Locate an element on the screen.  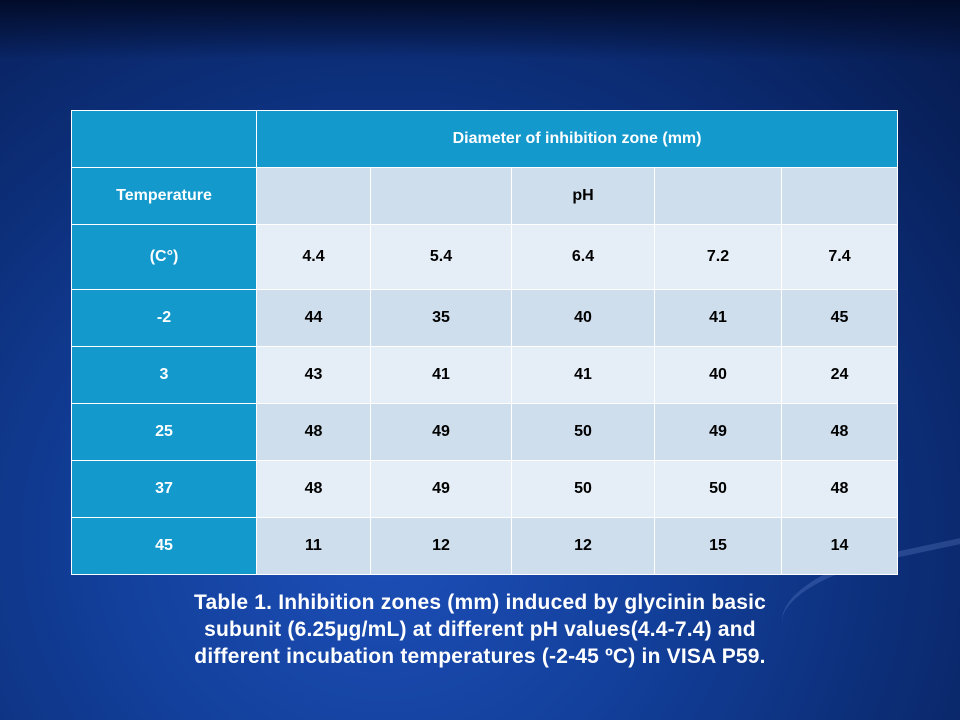
table-ph-values-row: (C°) 4.4 5.4 6.4 7.2 7.4 is located at coordinates (485, 257).